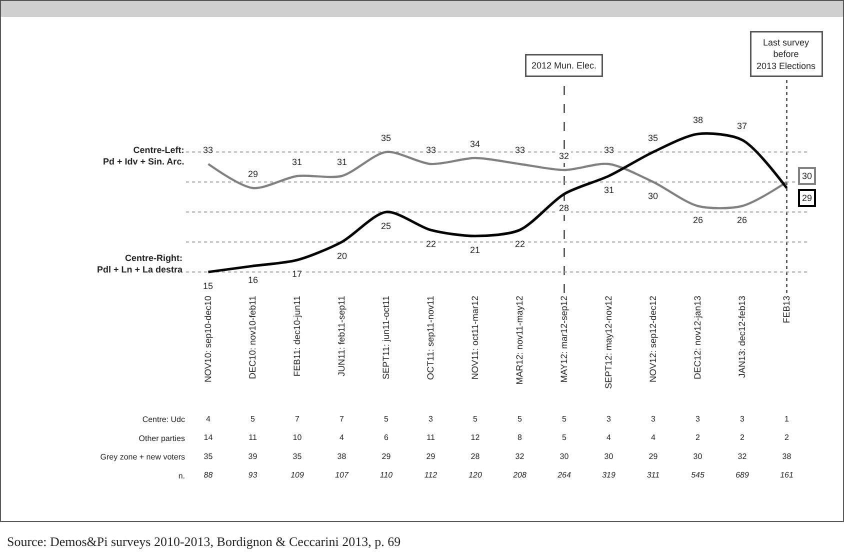  Describe the element at coordinates (475, 144) in the screenshot. I see `data-label: 34` at that location.